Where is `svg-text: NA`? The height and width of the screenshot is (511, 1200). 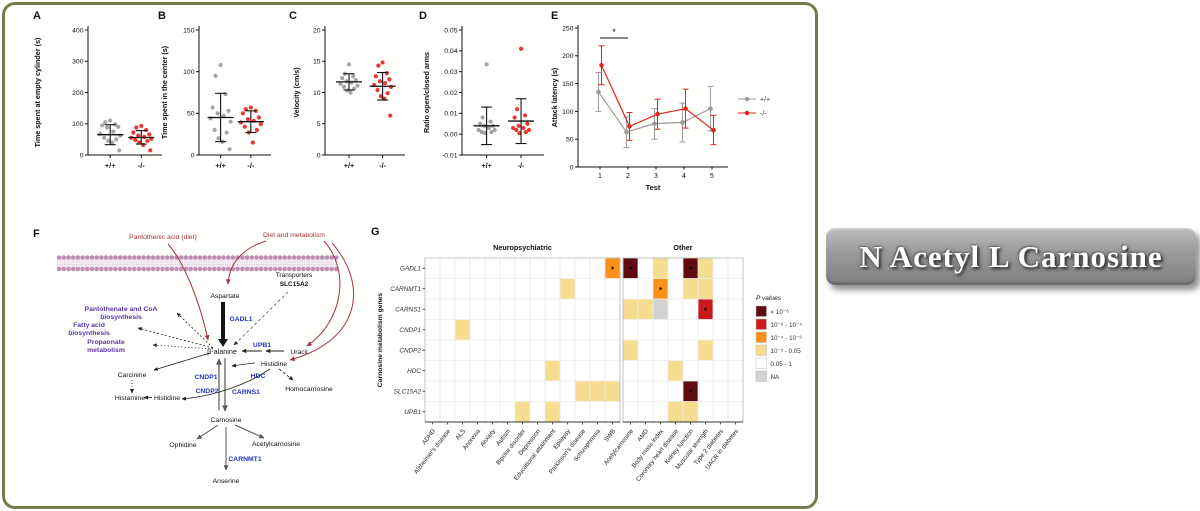
svg-text: NA is located at coordinates (776, 377).